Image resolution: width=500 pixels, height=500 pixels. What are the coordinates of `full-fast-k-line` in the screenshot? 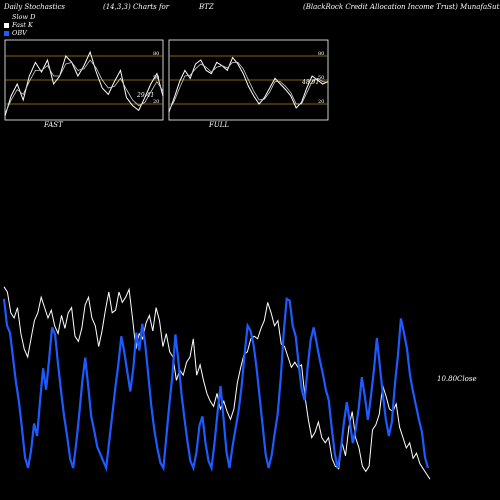 It's located at (248, 84).